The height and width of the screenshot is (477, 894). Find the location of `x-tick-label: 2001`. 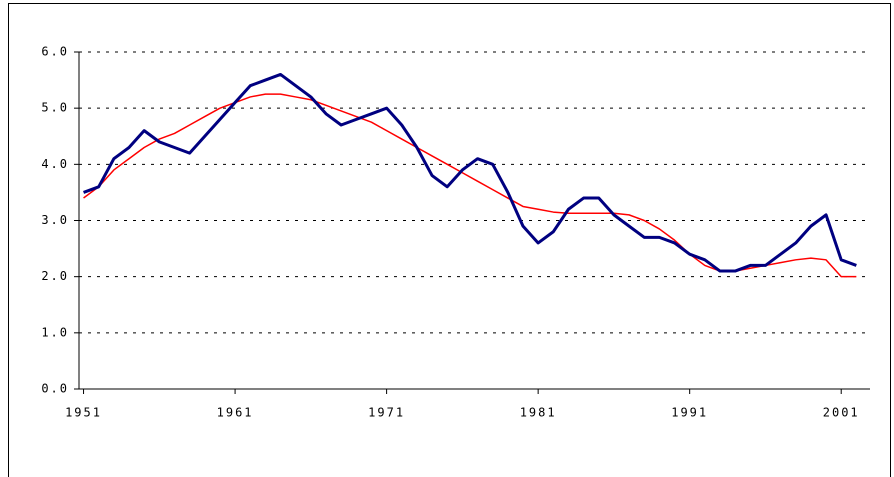

x-tick-label: 2001 is located at coordinates (841, 413).